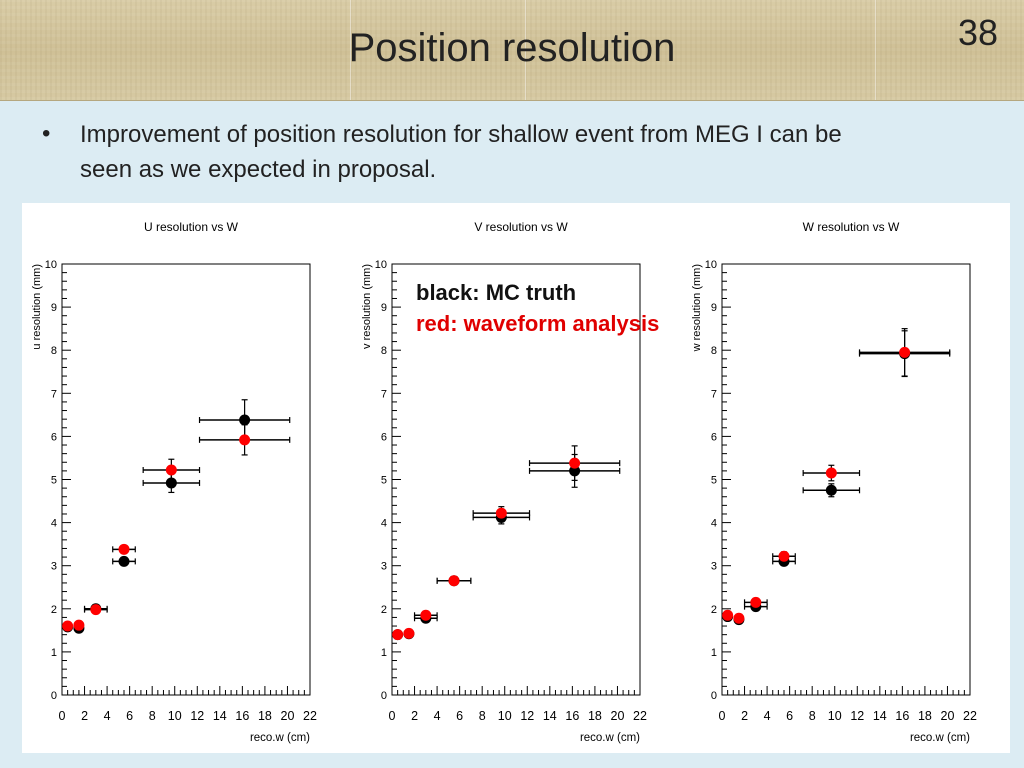 The image size is (1024, 768). I want to click on legend: black: MC truth red: waveform analysis, so click(537, 308).